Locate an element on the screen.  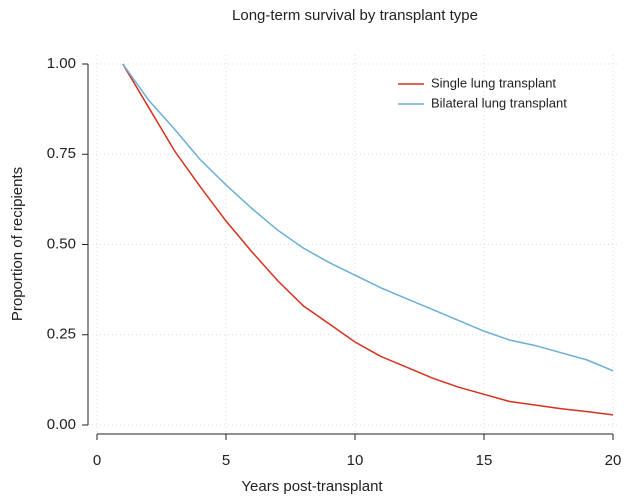
y-tick-label: 0.50 is located at coordinates (61, 243).